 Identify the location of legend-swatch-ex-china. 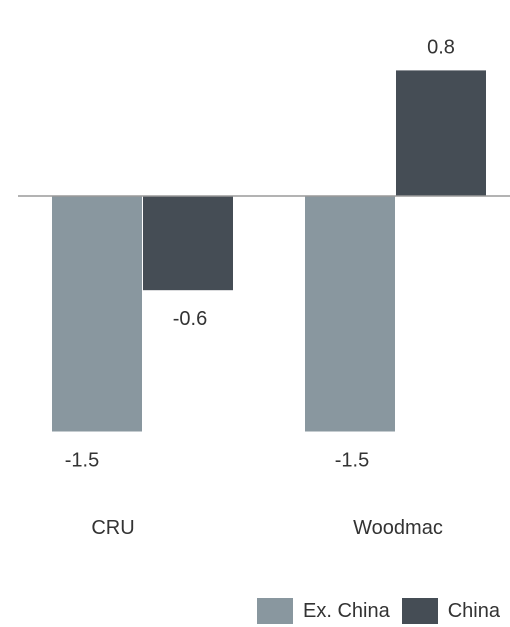
(275, 611).